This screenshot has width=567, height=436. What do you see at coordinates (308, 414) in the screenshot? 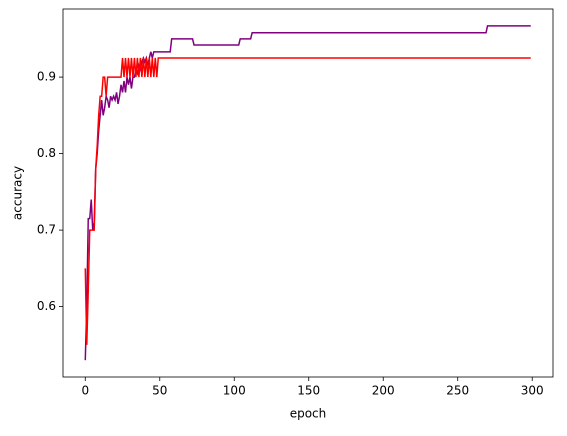
I see `x-axis-label: epoch` at bounding box center [308, 414].